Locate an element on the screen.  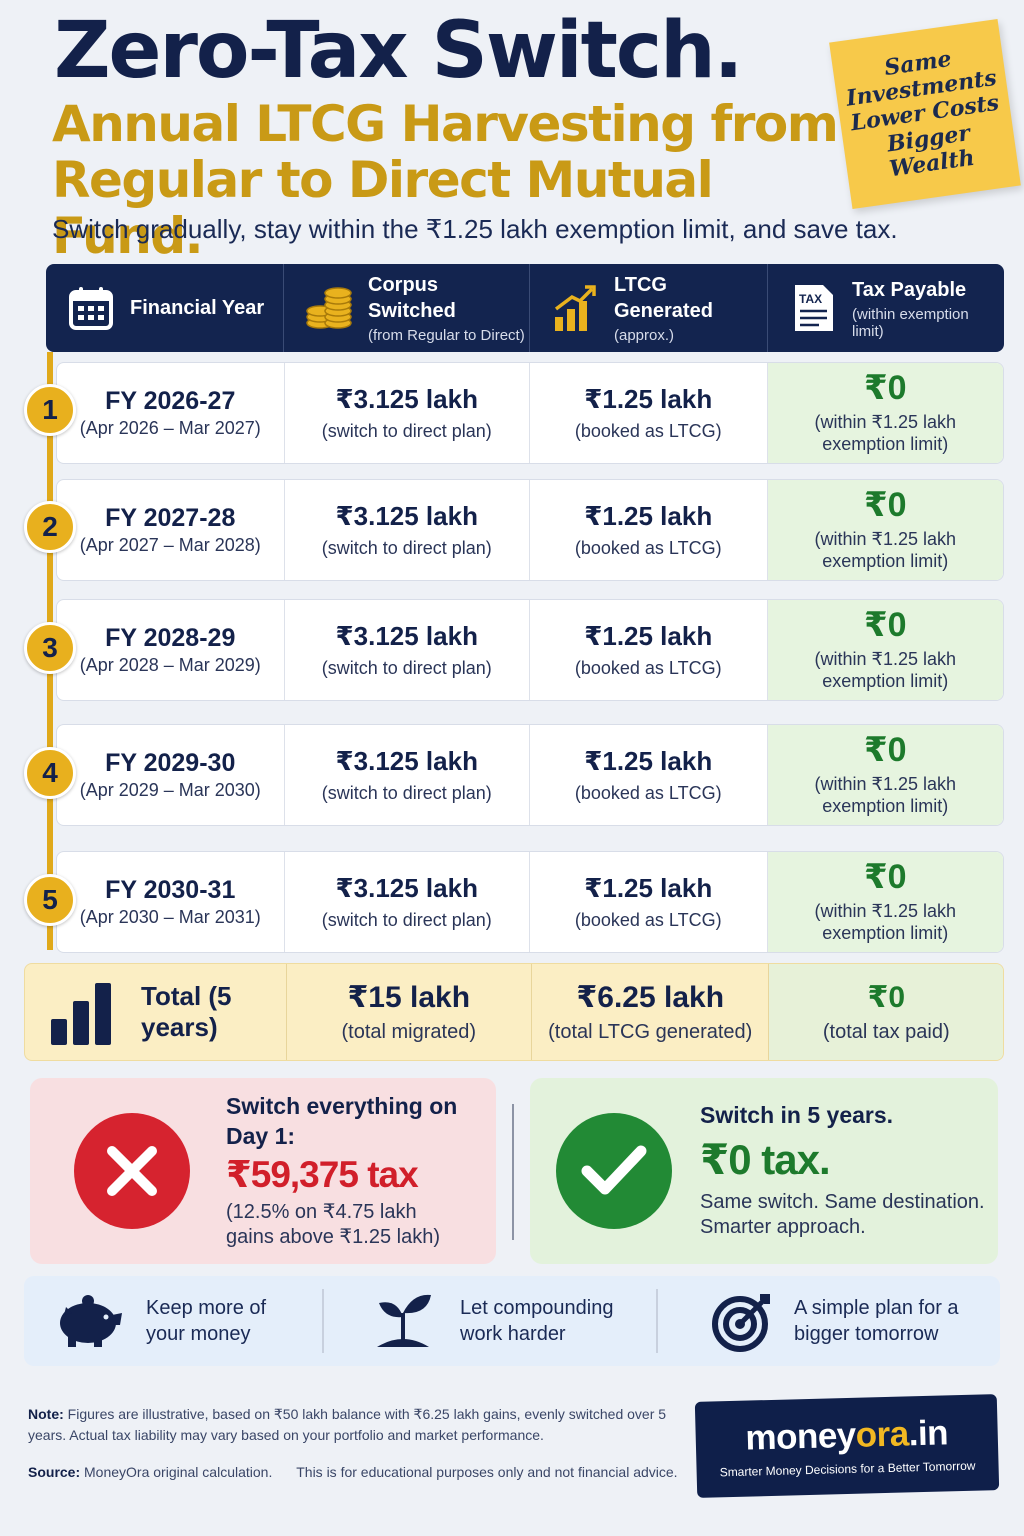
total-ltcg: ₹6.25 lakh is located at coordinates (650, 997).